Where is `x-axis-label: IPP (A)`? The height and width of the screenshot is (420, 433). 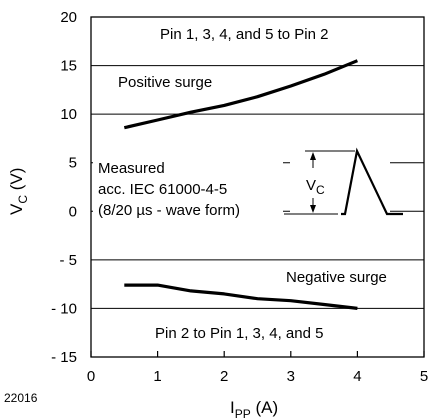
x-axis-label: IPP (A) is located at coordinates (254, 409).